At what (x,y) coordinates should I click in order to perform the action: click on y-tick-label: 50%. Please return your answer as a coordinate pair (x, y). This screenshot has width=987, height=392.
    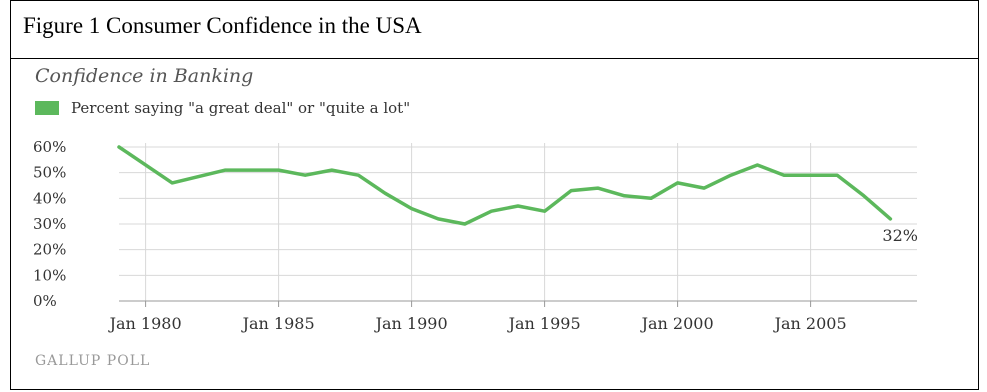
    Looking at the image, I should click on (49, 173).